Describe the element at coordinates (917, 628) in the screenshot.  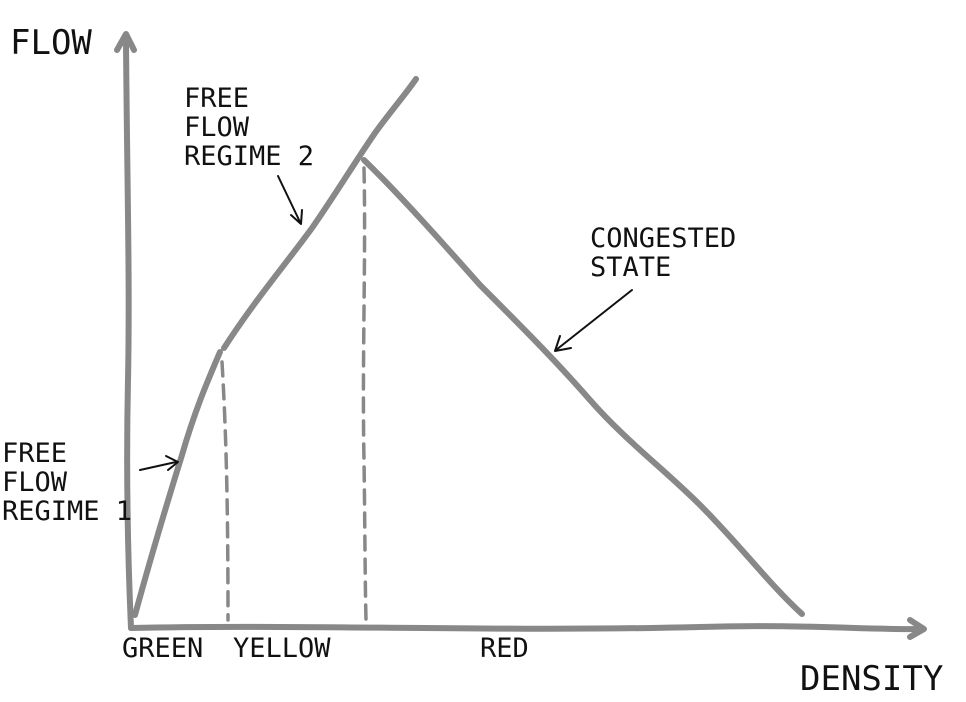
I see `x-axis-arrowhead` at that location.